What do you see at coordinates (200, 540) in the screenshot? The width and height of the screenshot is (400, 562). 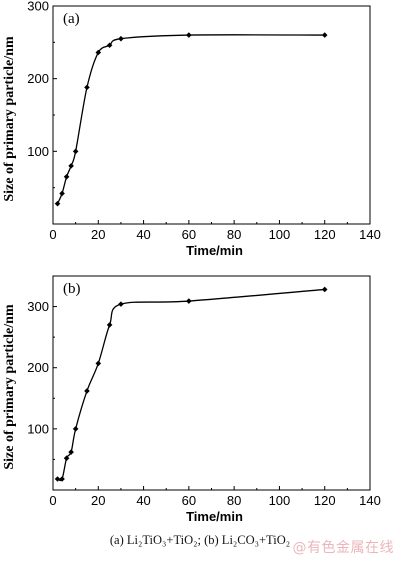 I see `figure-caption: (a) Li₂TiO₃+TiO₂; (b) Li₂CO₃+TiO₂` at bounding box center [200, 540].